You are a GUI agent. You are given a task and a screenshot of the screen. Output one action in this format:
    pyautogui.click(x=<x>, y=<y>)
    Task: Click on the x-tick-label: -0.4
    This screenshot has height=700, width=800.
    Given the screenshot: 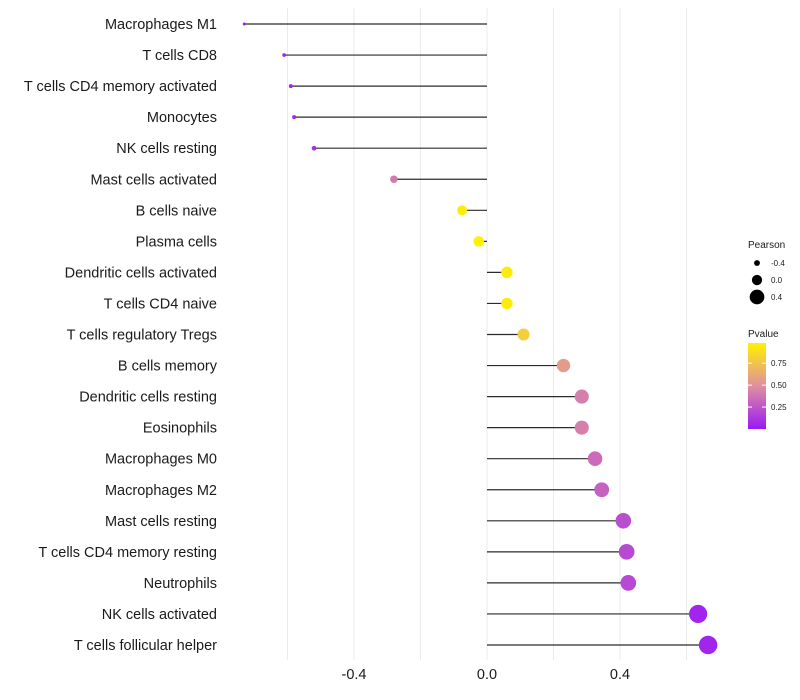 What is the action you would take?
    pyautogui.click(x=354, y=675)
    